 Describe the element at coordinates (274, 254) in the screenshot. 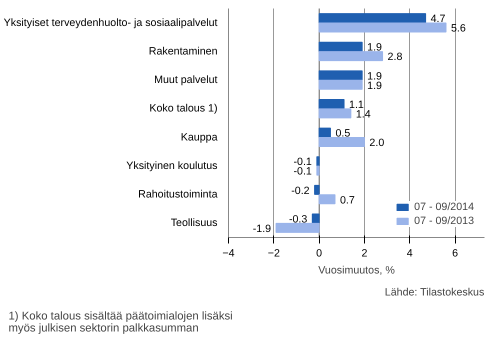

I see `x-tick-label: −2` at that location.